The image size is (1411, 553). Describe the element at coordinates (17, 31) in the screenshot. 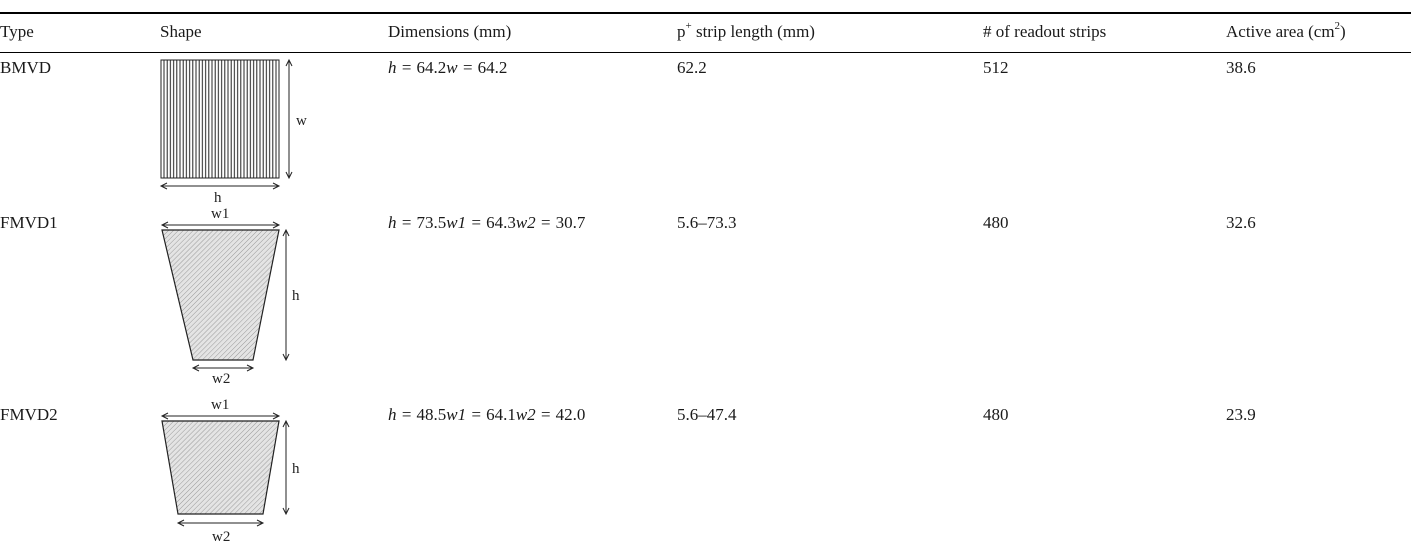

I see `header-type: Type` at that location.